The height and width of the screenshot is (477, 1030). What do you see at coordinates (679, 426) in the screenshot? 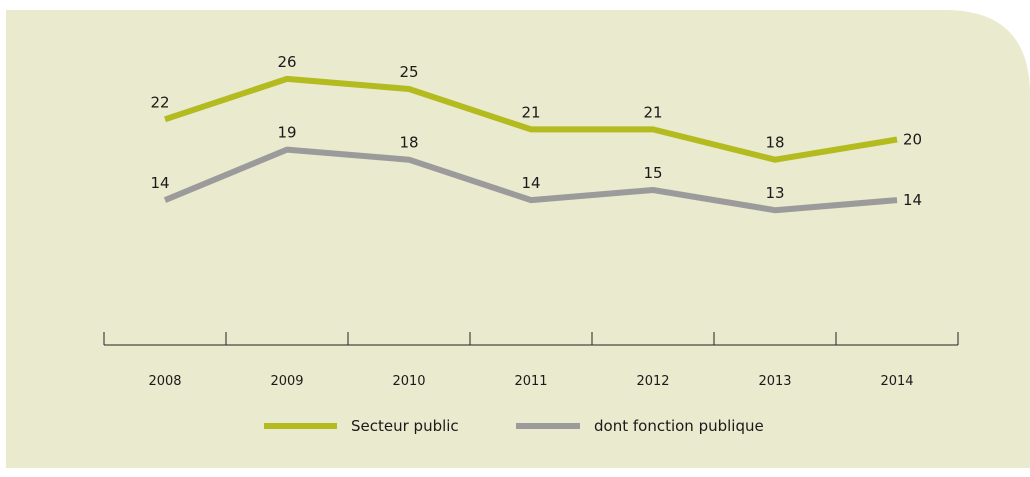
I see `legend-label: dont fonction publique` at bounding box center [679, 426].